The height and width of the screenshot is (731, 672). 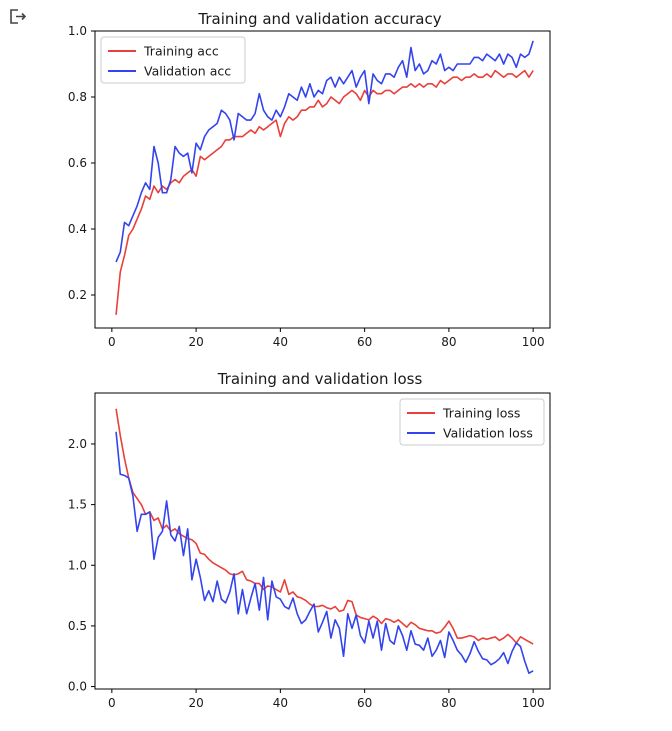 What do you see at coordinates (77, 97) in the screenshot?
I see `y-tick-label: 0.8` at bounding box center [77, 97].